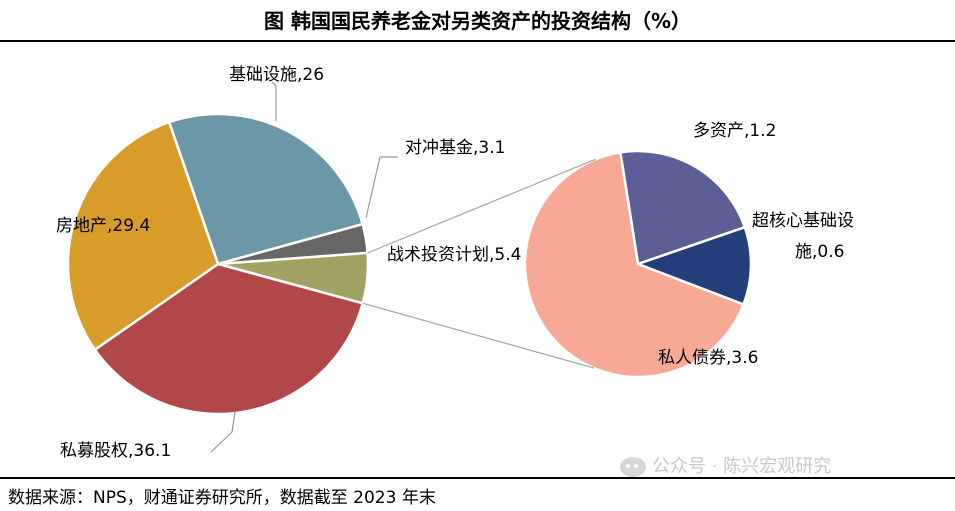  I want to click on label-tactical: 战术投资计划,5.4, so click(454, 255).